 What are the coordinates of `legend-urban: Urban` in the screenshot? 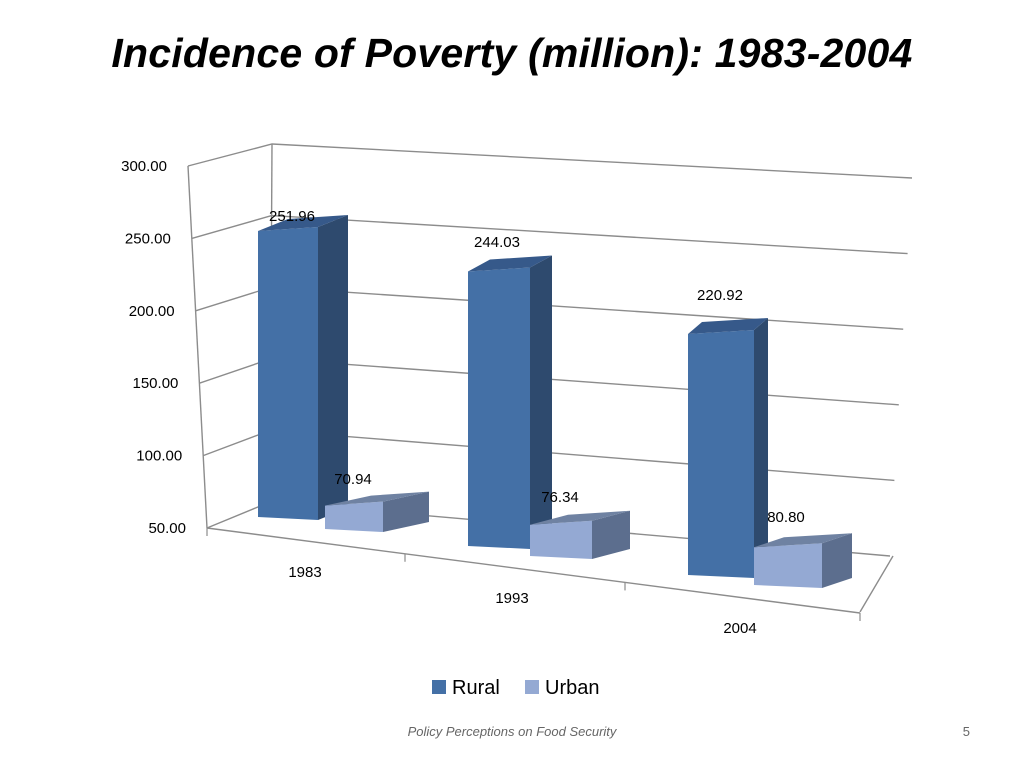 It's located at (562, 688).